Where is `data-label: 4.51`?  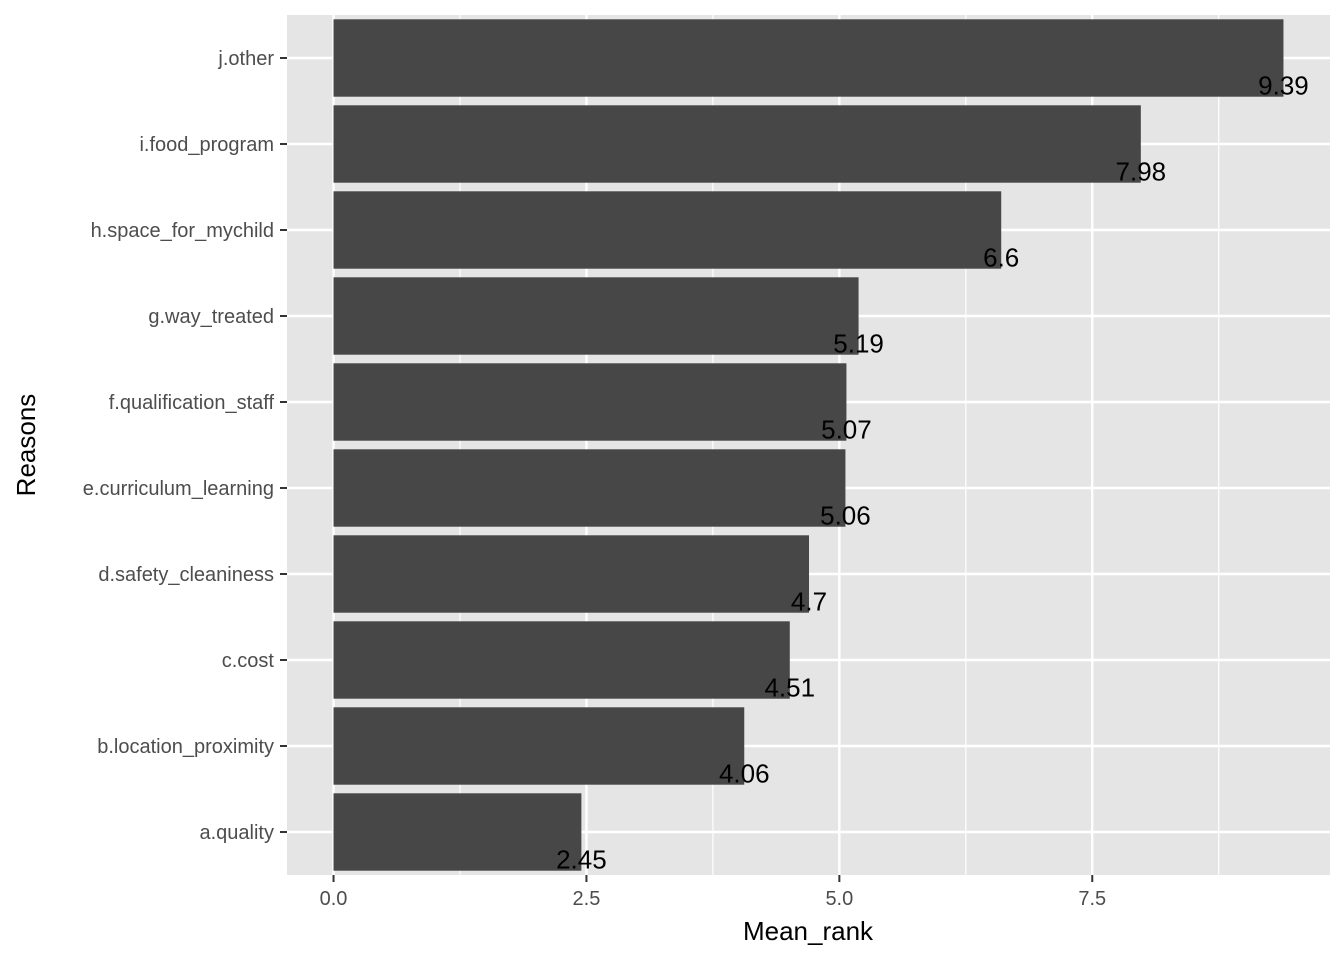 data-label: 4.51 is located at coordinates (789, 688).